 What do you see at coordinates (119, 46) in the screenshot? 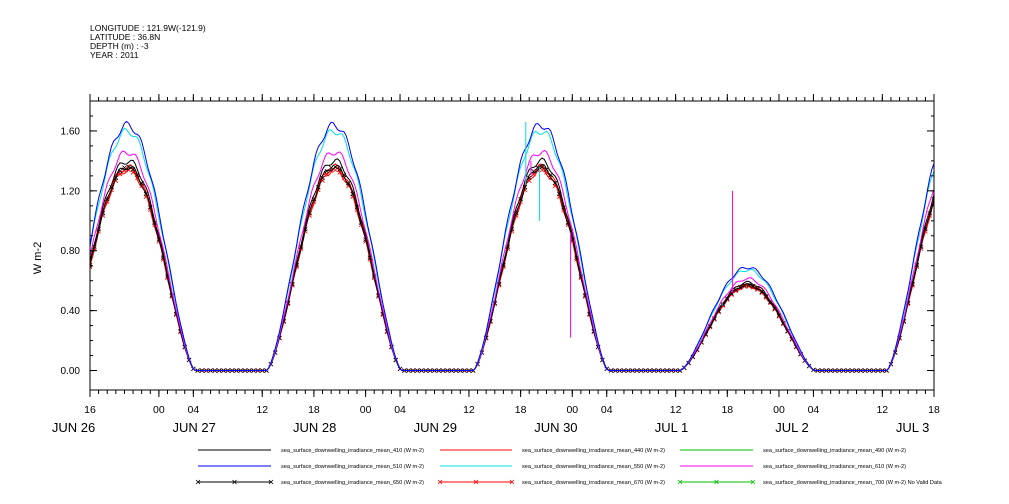
I see `header-depth: DEPTH (m) : -3` at bounding box center [119, 46].